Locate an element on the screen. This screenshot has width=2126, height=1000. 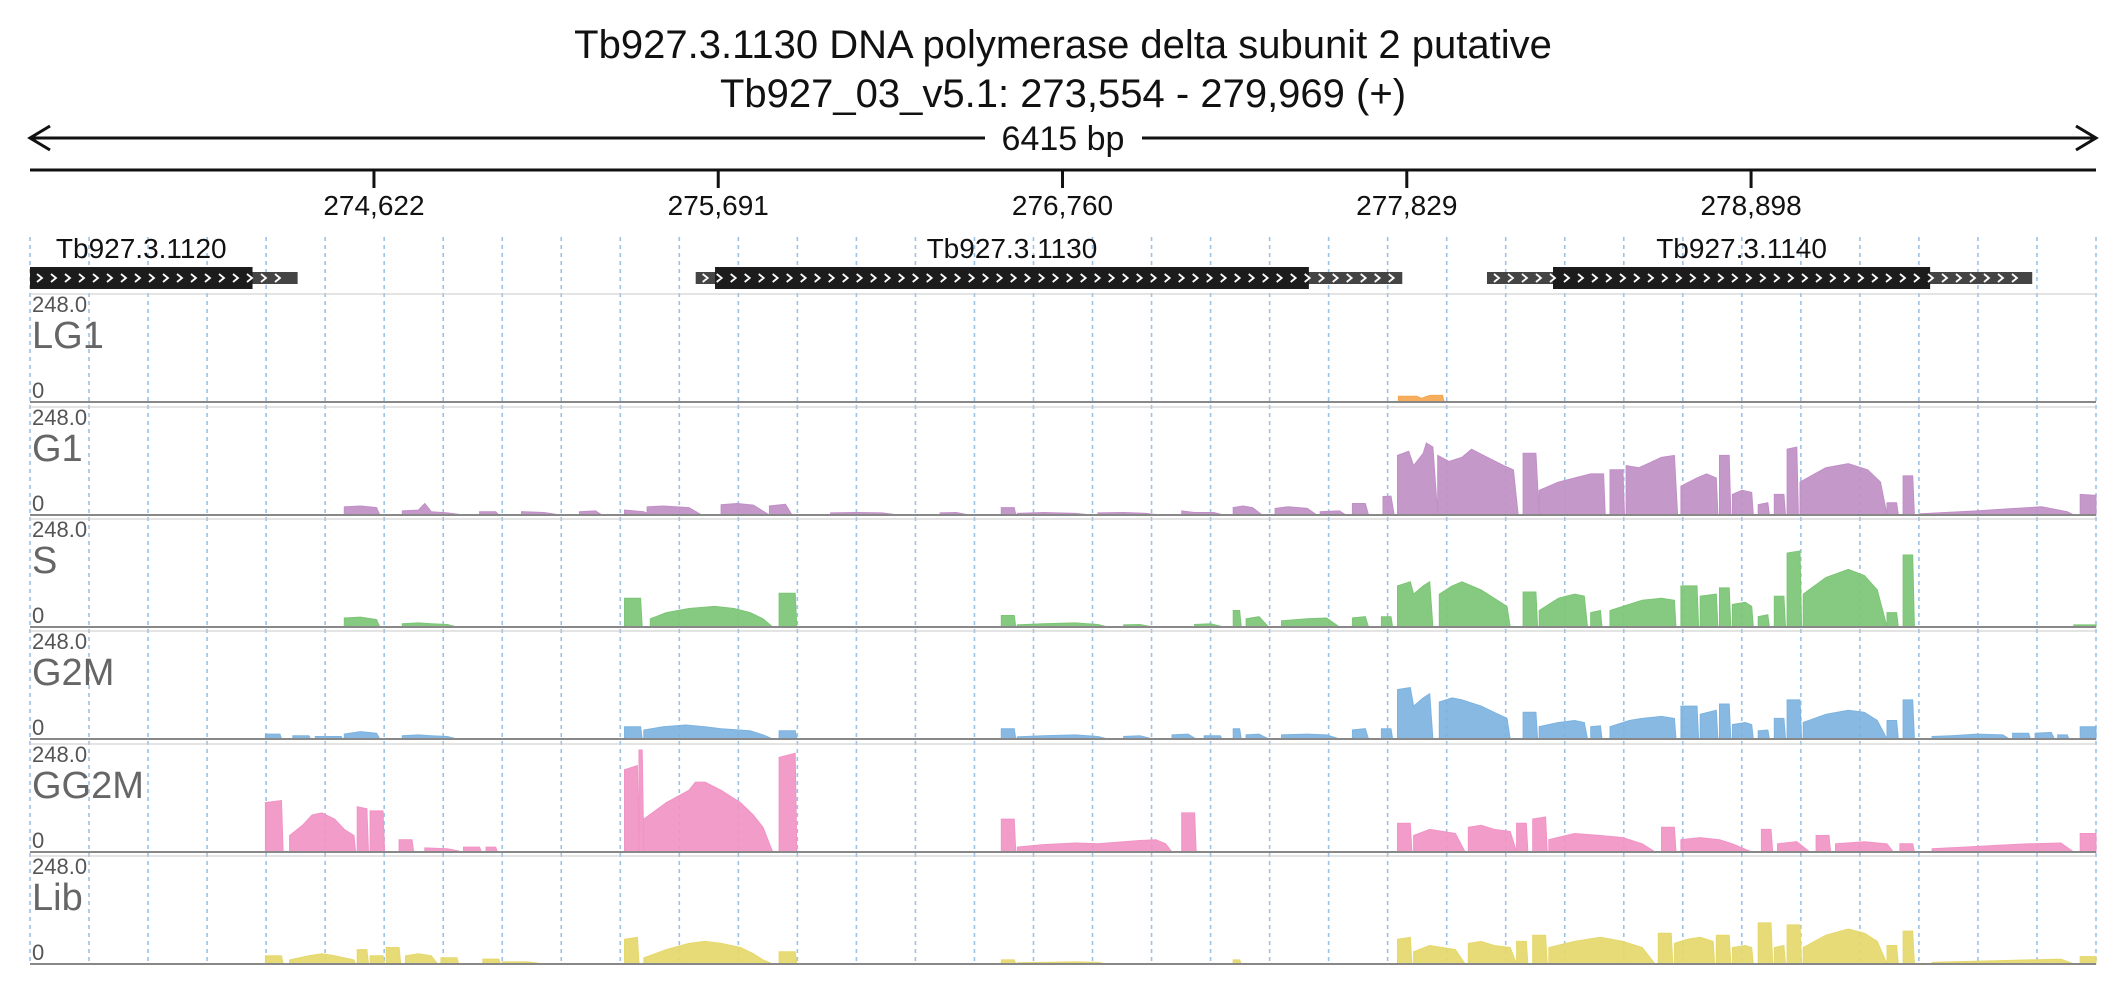
arrowhead-right-icon is located at coordinates (2087, 138).